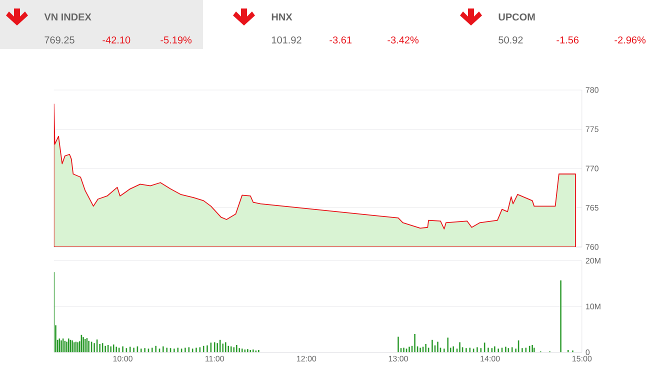  I want to click on y-tick-label: 10M, so click(593, 307).